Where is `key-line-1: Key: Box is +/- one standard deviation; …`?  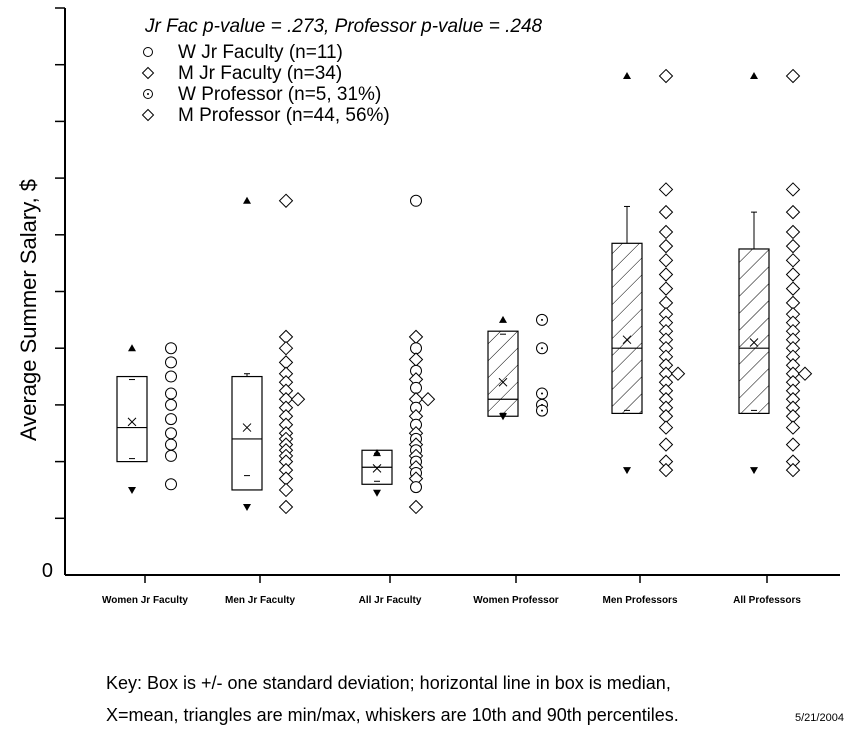
key-line-1: Key: Box is +/- one standard deviation; … is located at coordinates (388, 683).